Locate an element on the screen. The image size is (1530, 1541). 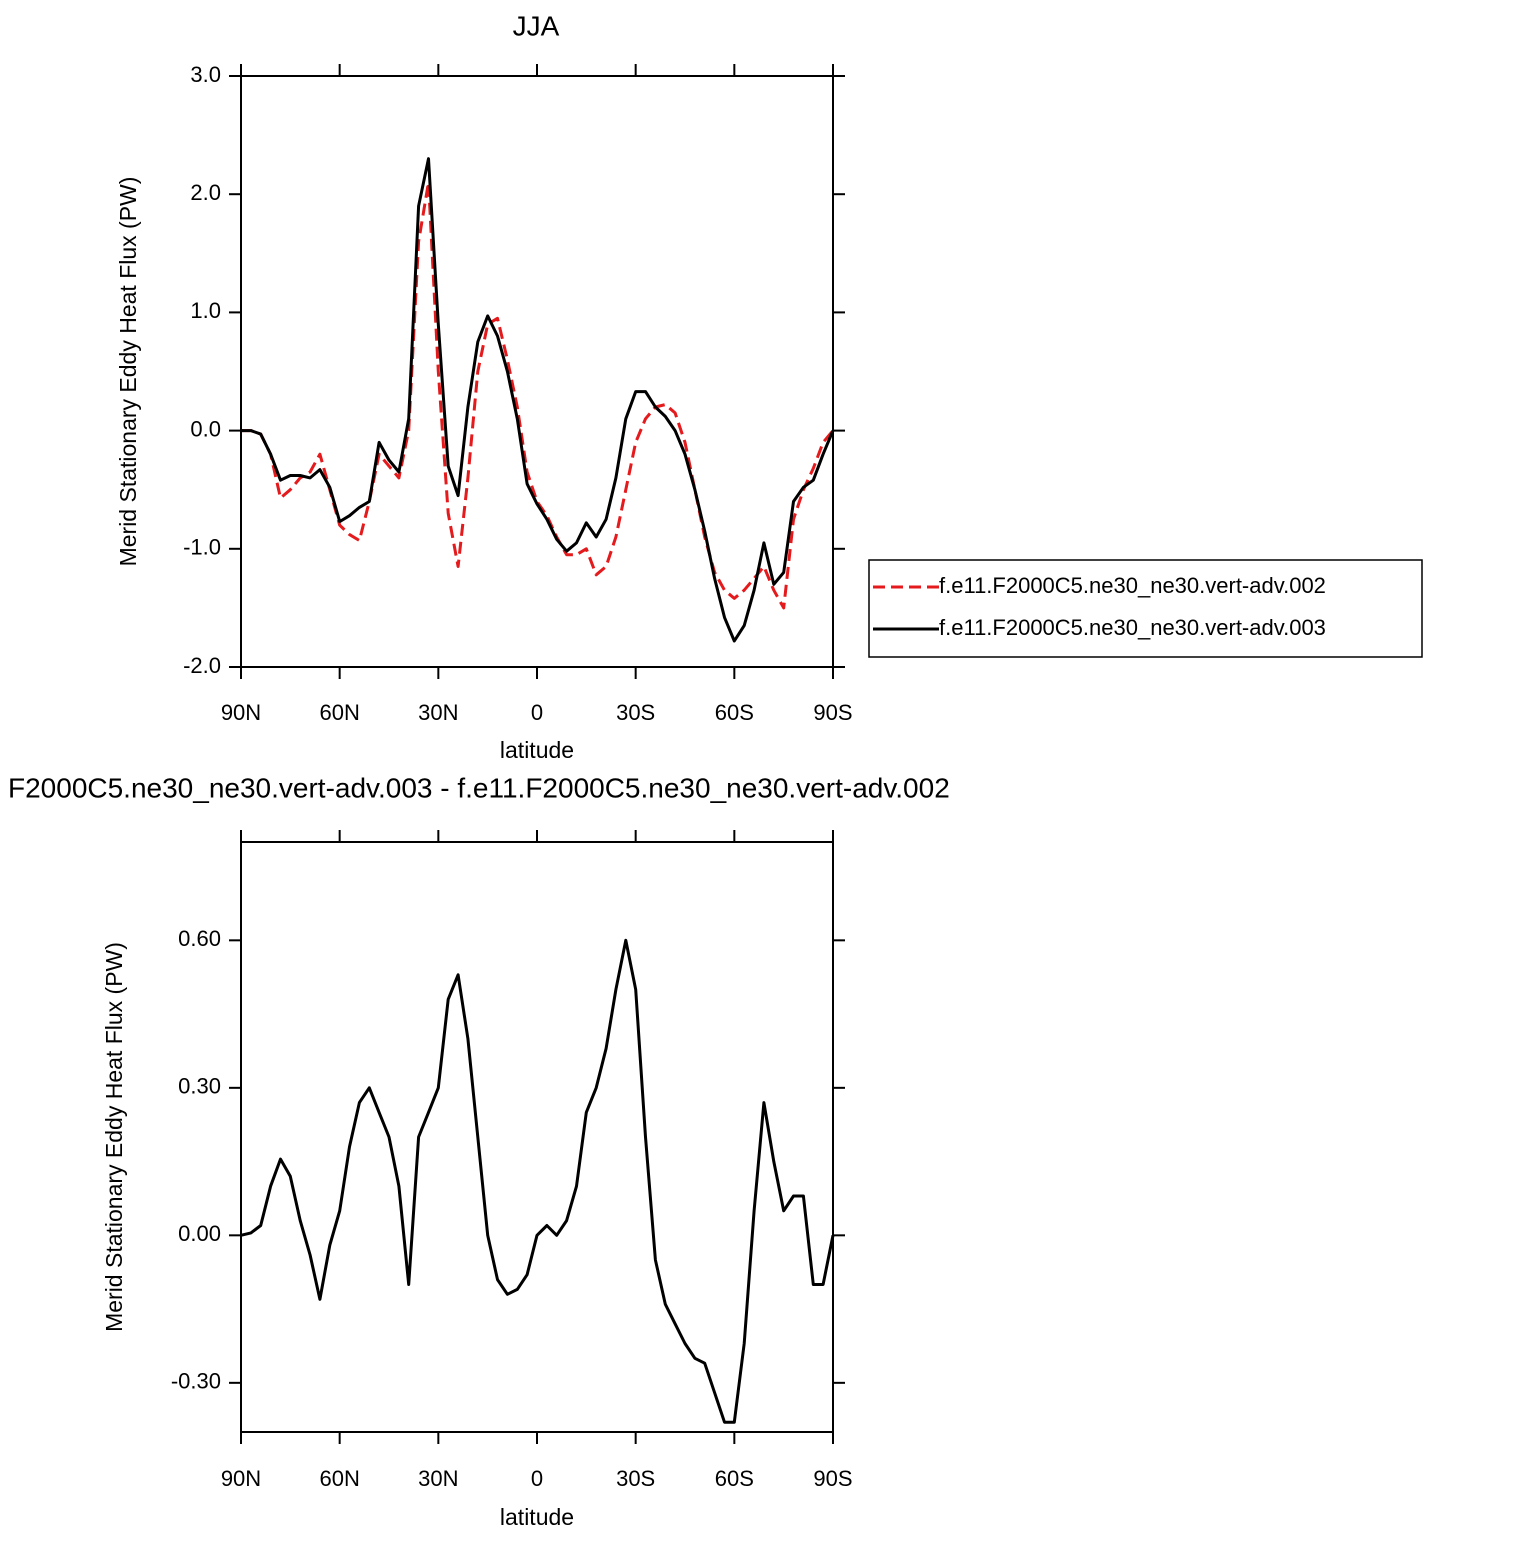
y-tick-label: -1.0 is located at coordinates (202, 547).